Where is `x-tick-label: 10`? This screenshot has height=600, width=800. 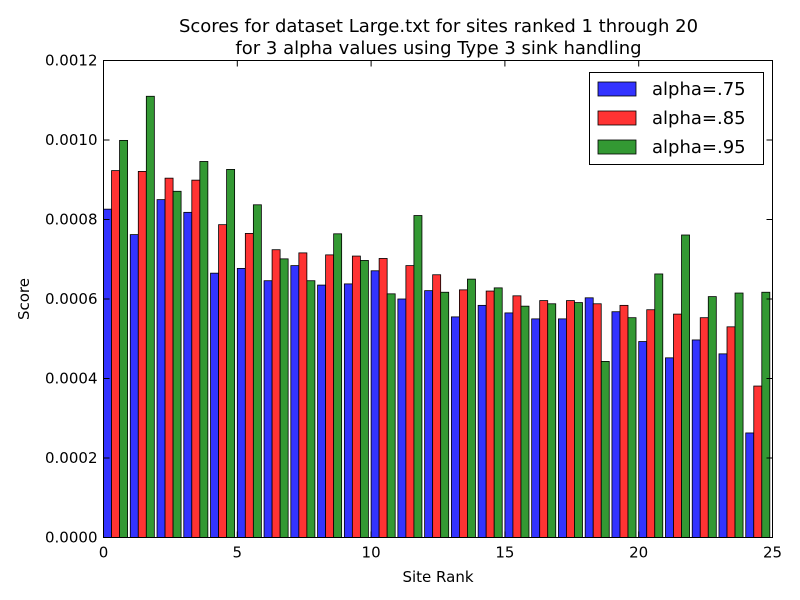
x-tick-label: 10 is located at coordinates (371, 553).